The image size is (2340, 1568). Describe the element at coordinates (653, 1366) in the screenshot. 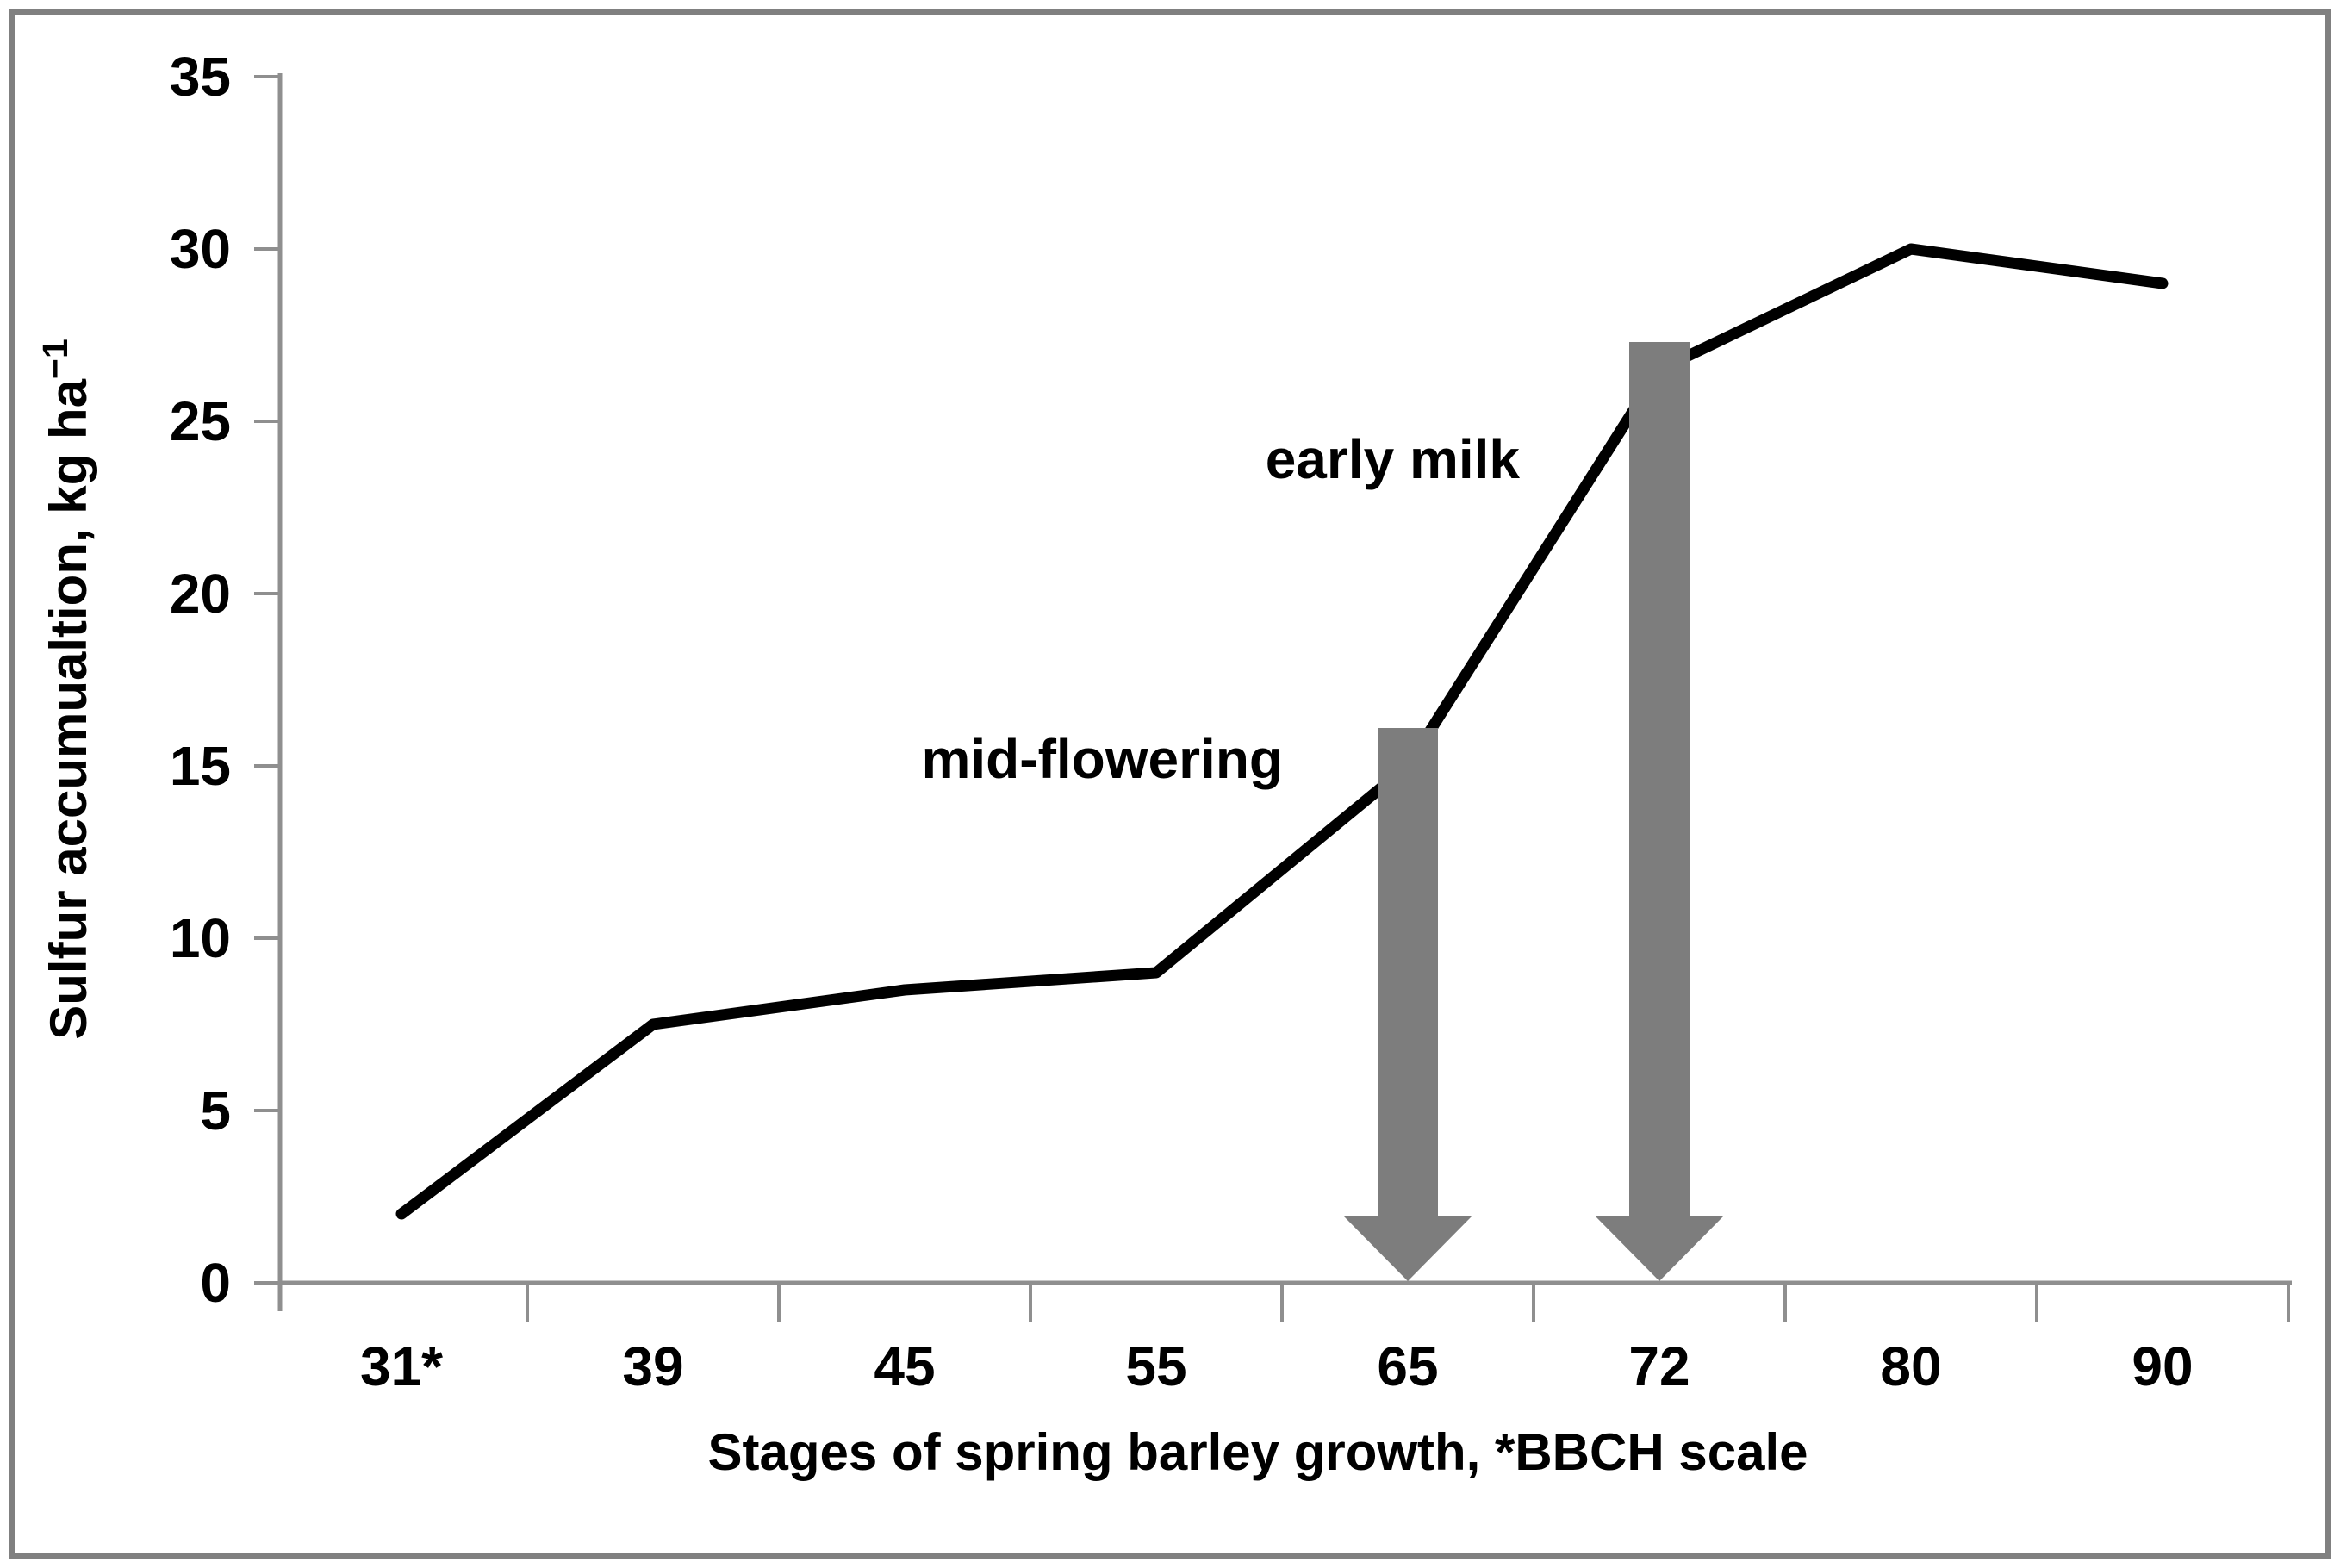

I see `x-tick-label-39: 39` at that location.